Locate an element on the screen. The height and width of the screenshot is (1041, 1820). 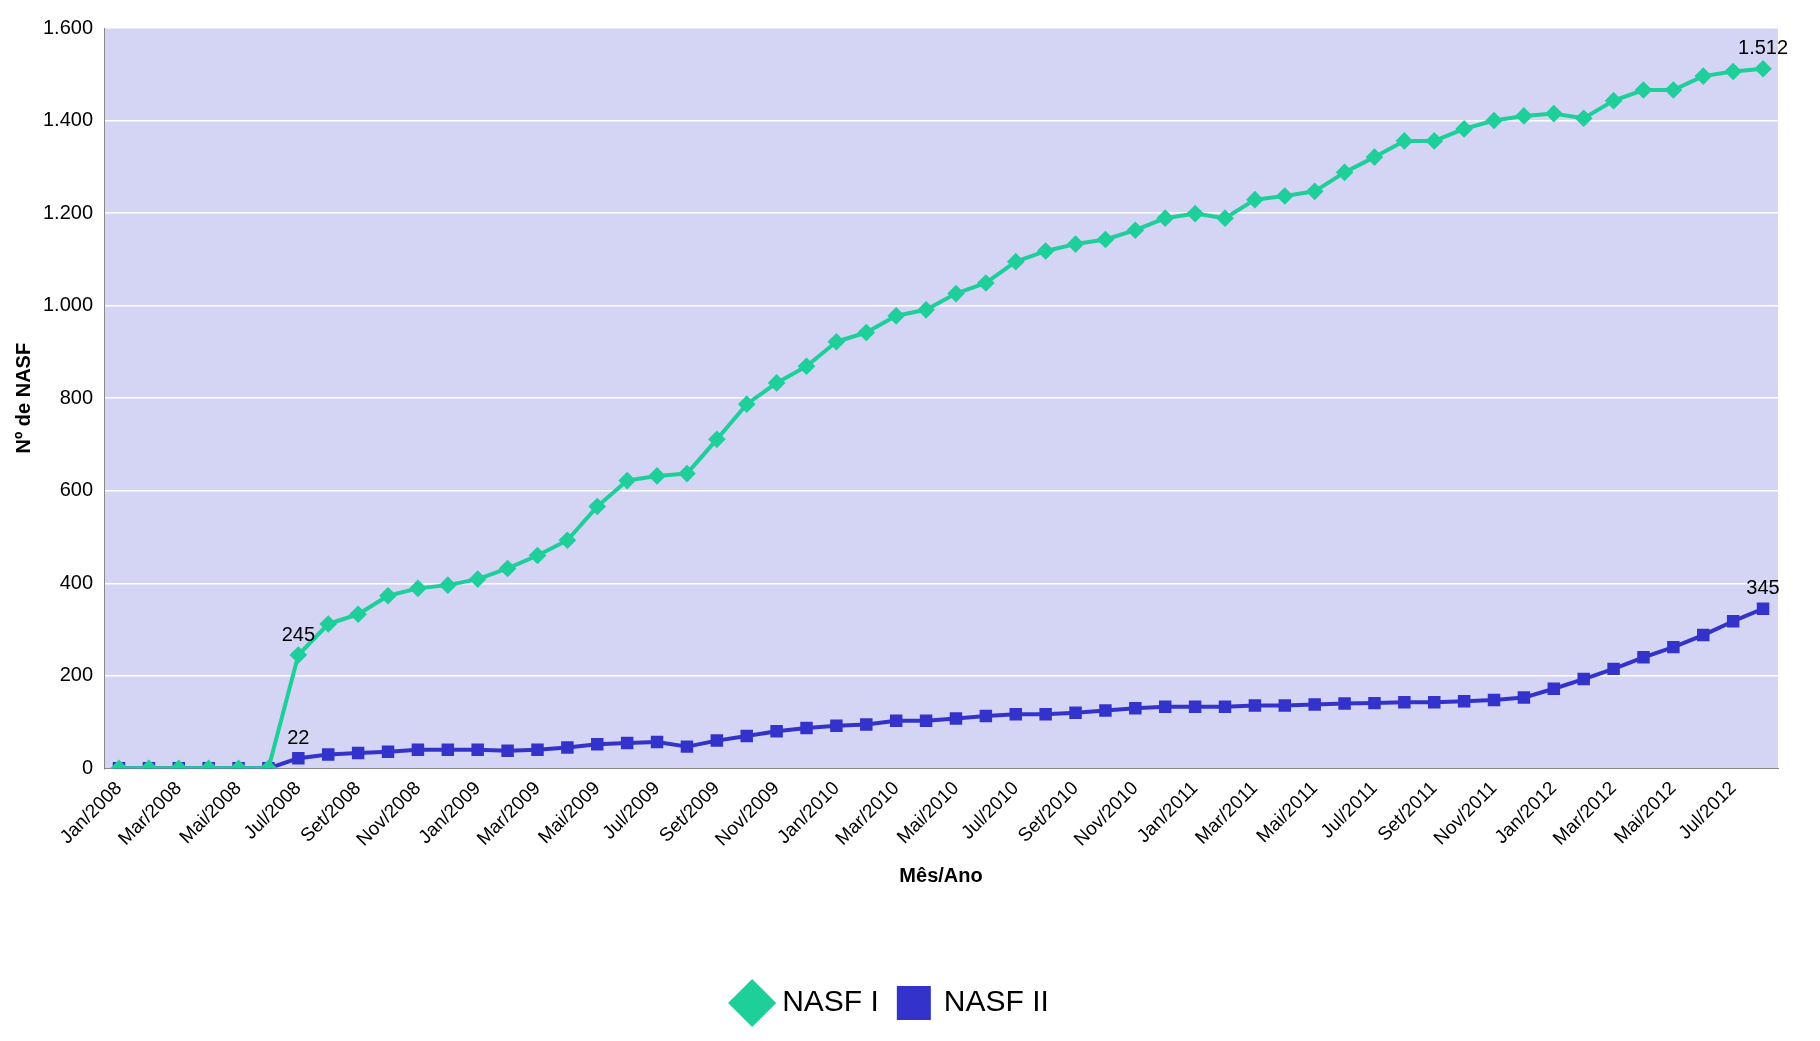
y-tick-label: 800 is located at coordinates (76, 396).